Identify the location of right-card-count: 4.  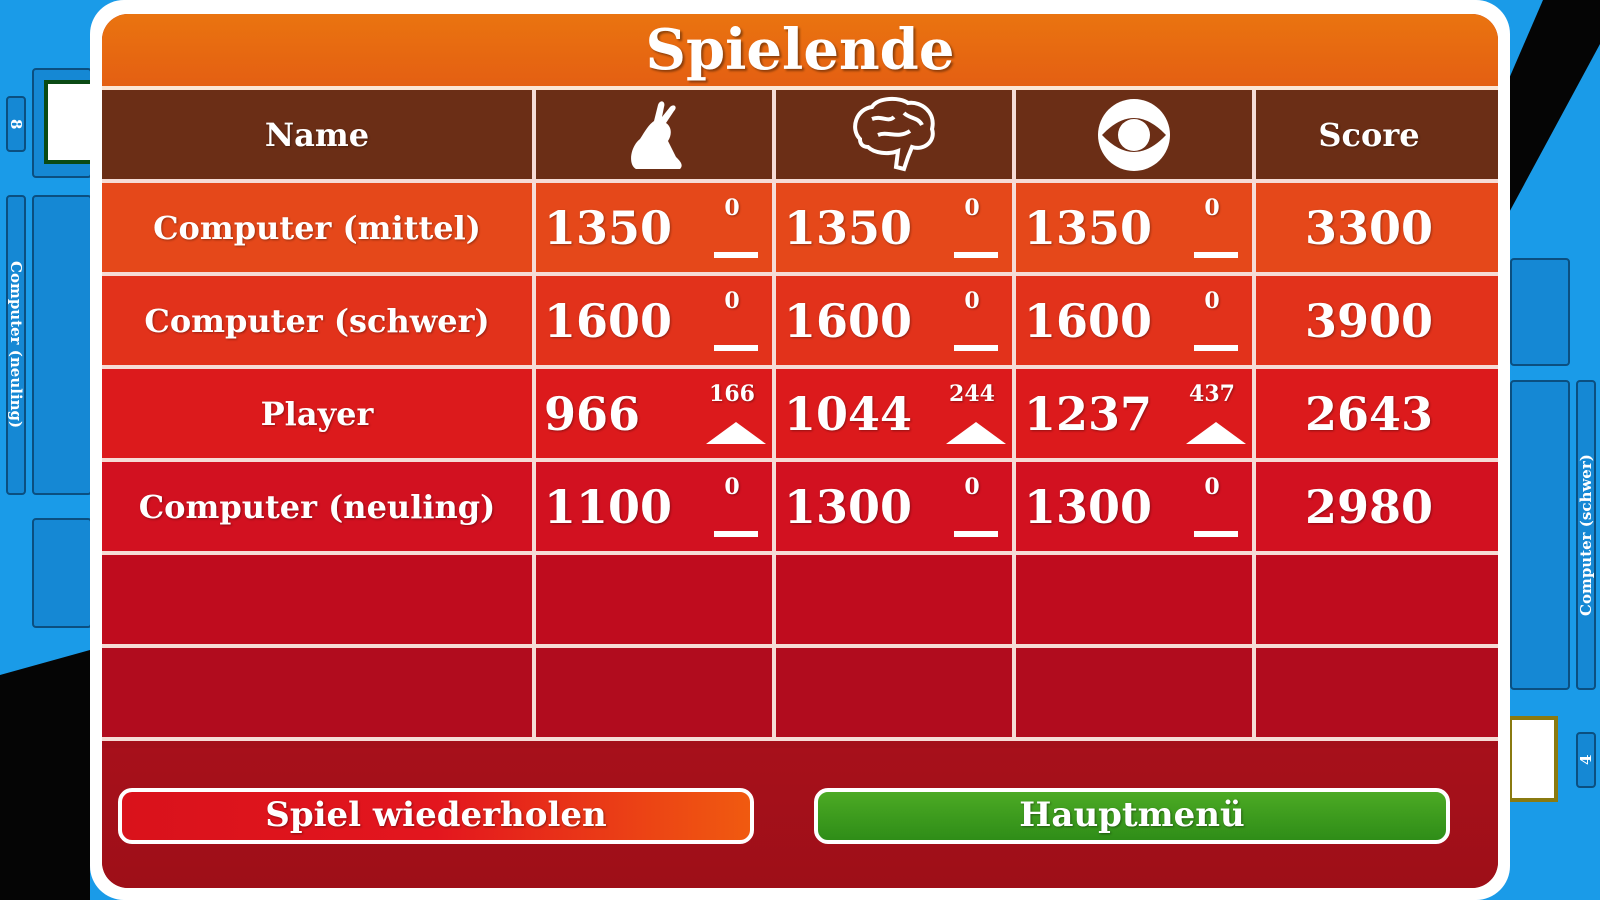
(1586, 760).